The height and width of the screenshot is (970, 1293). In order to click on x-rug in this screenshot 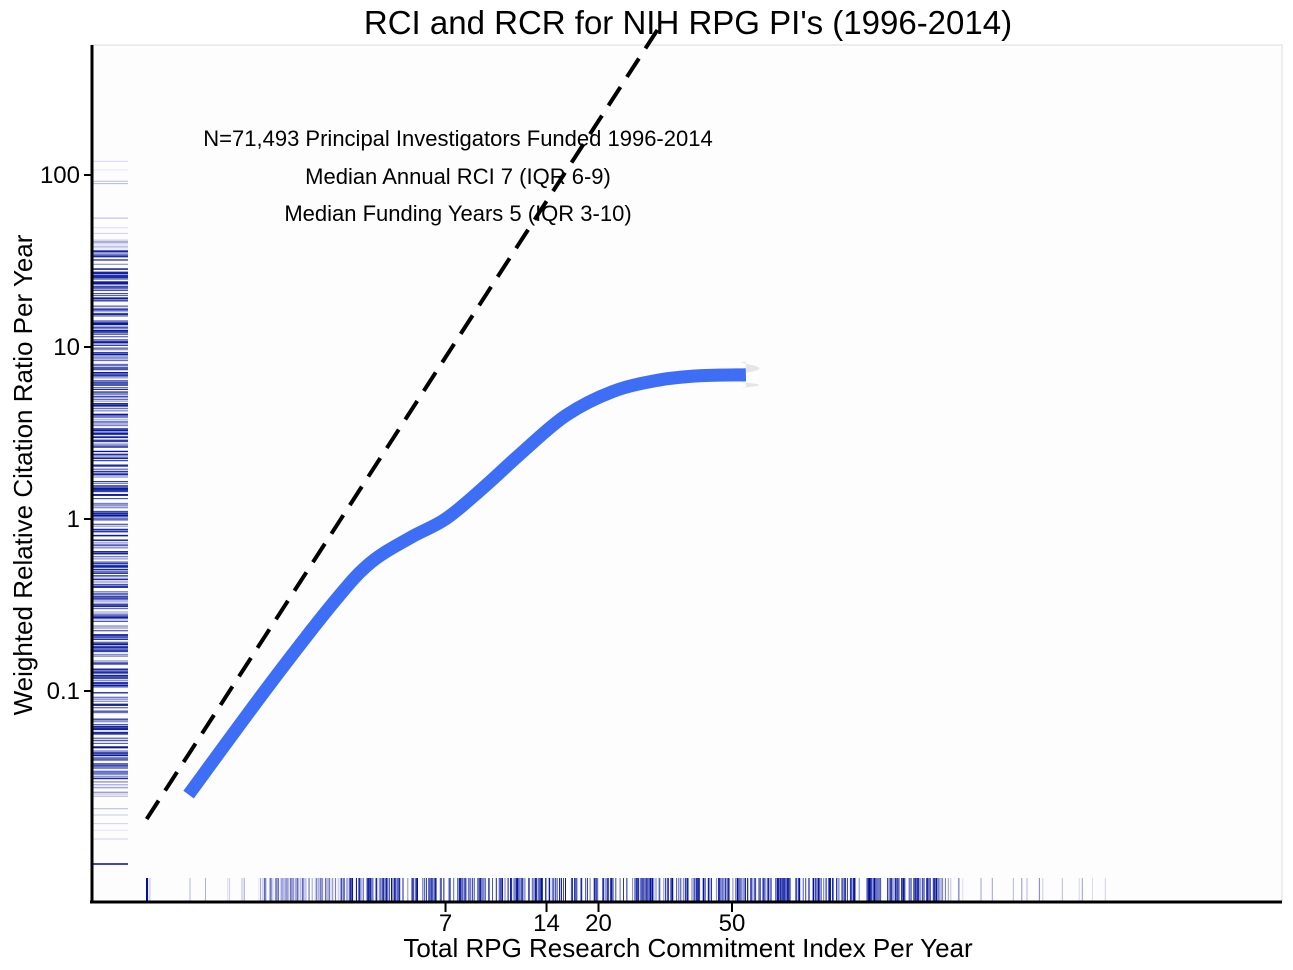, I will do `click(626, 889)`.